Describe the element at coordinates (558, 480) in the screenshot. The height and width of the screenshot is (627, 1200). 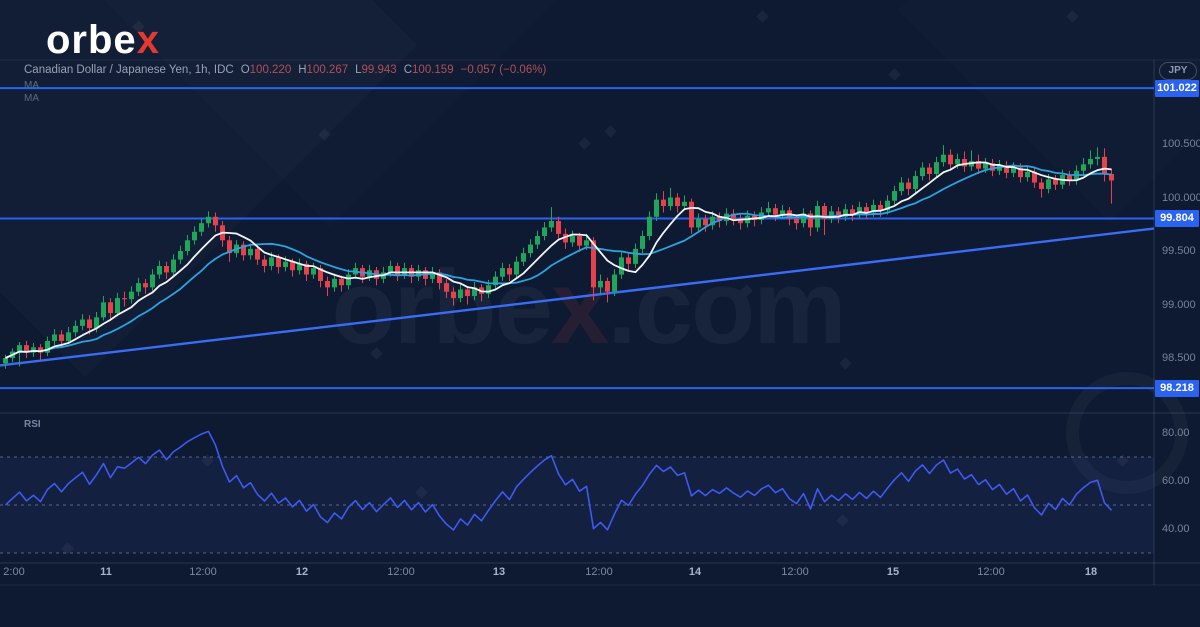
I see `rsi-line` at that location.